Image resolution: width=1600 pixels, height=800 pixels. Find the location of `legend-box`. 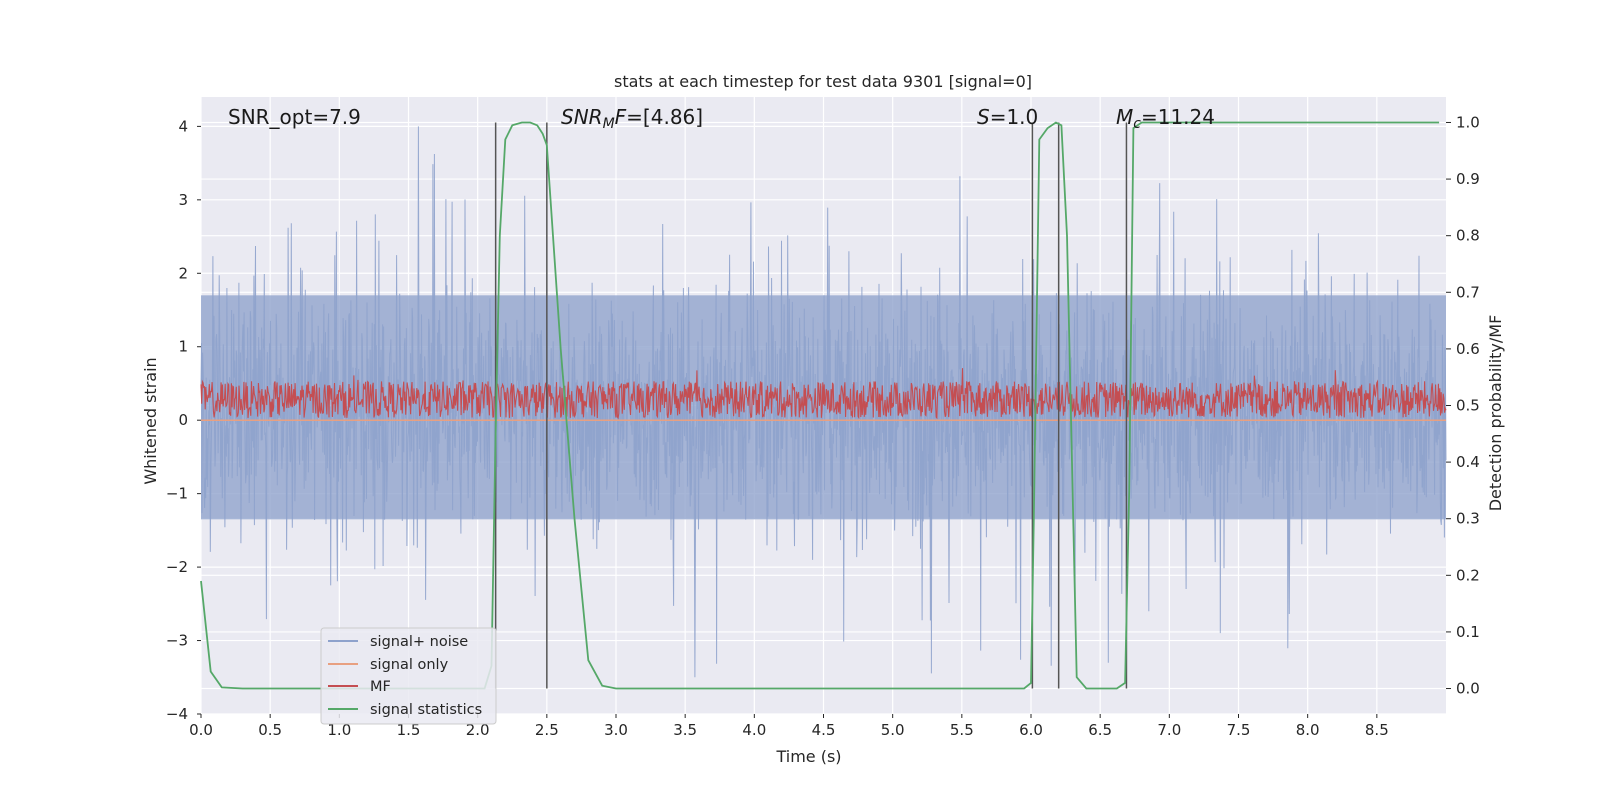

legend-box is located at coordinates (408, 676).